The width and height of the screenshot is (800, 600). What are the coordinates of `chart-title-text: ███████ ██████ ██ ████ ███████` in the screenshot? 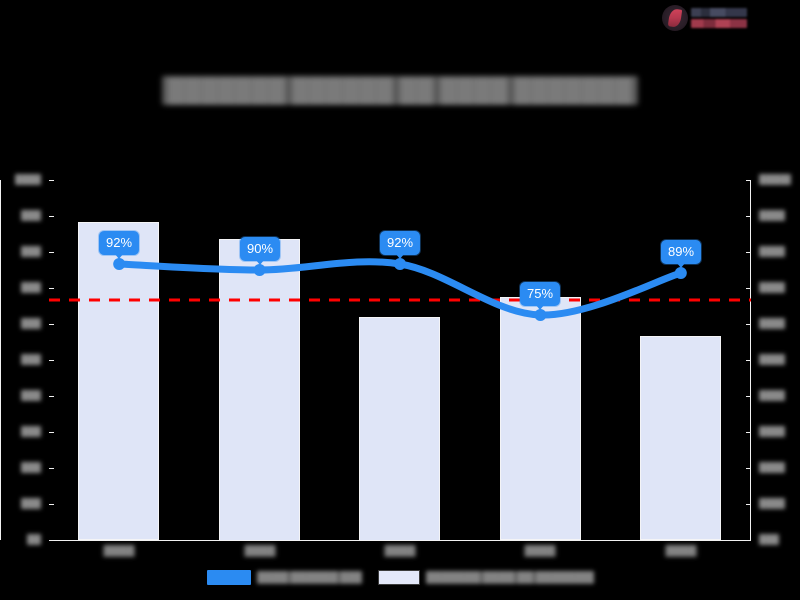 It's located at (400, 90).